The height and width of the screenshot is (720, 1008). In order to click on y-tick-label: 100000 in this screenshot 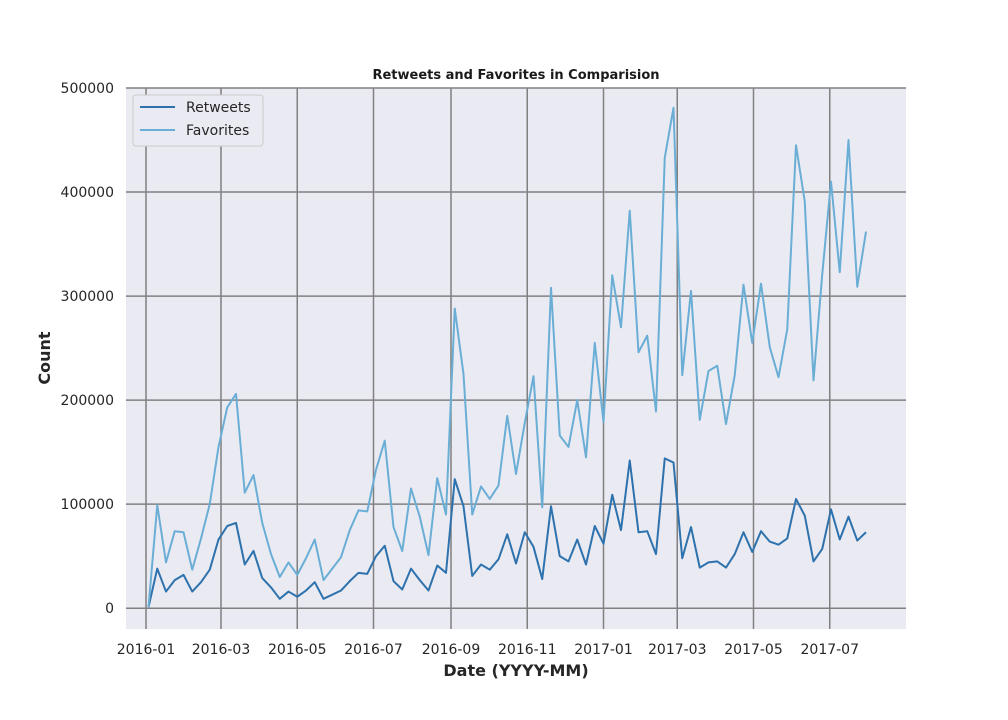, I will do `click(87, 505)`.